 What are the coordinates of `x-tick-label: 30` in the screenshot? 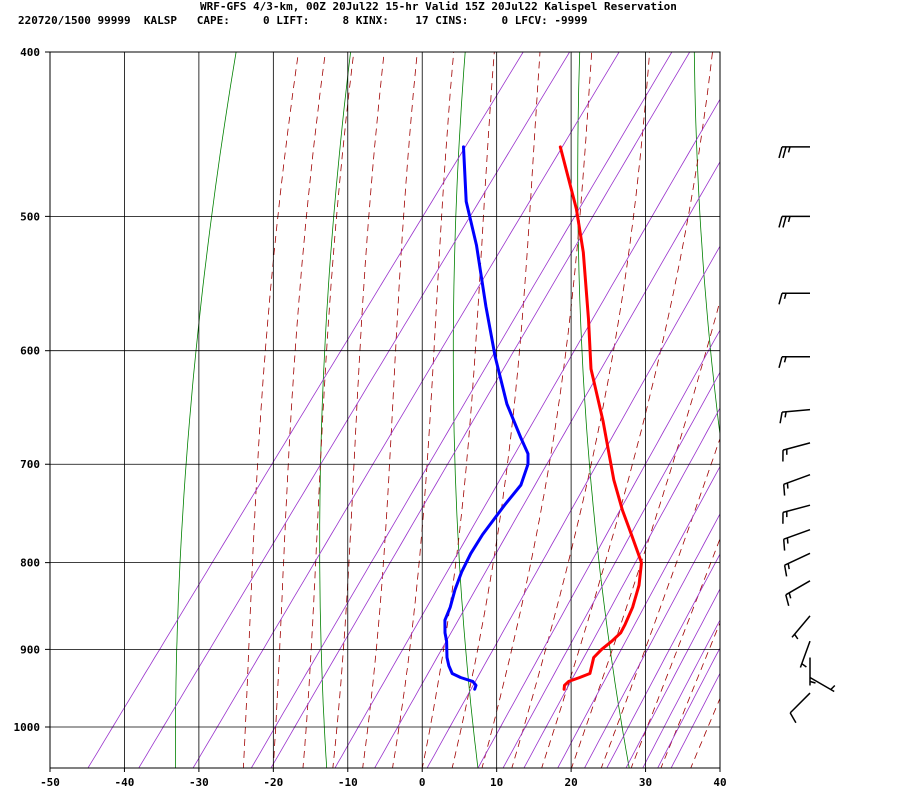 It's located at (645, 782).